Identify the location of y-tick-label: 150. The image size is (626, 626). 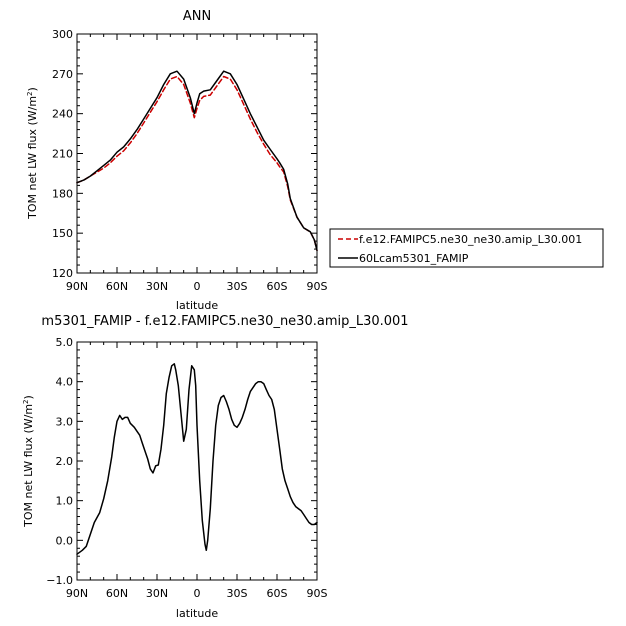
(62, 233).